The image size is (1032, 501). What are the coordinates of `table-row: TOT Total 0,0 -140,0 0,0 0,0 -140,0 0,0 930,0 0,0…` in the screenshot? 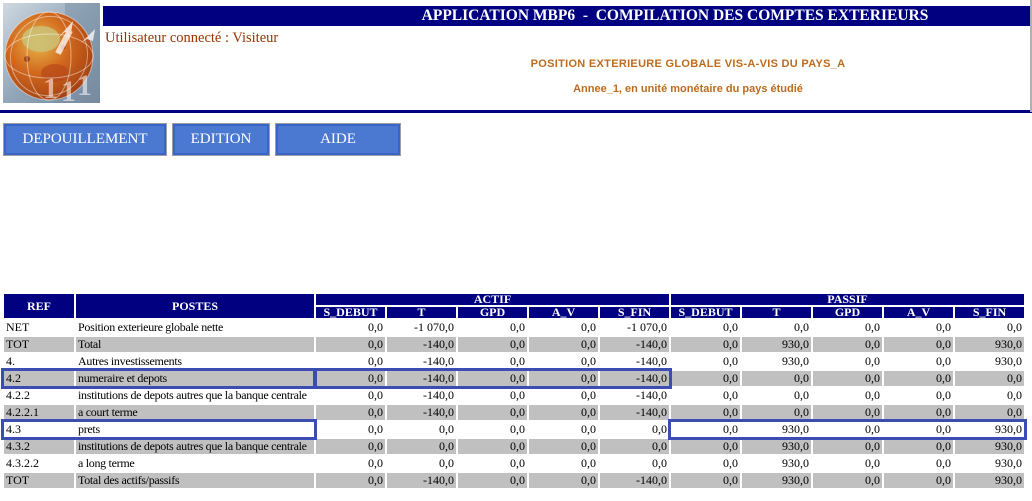 It's located at (514, 344).